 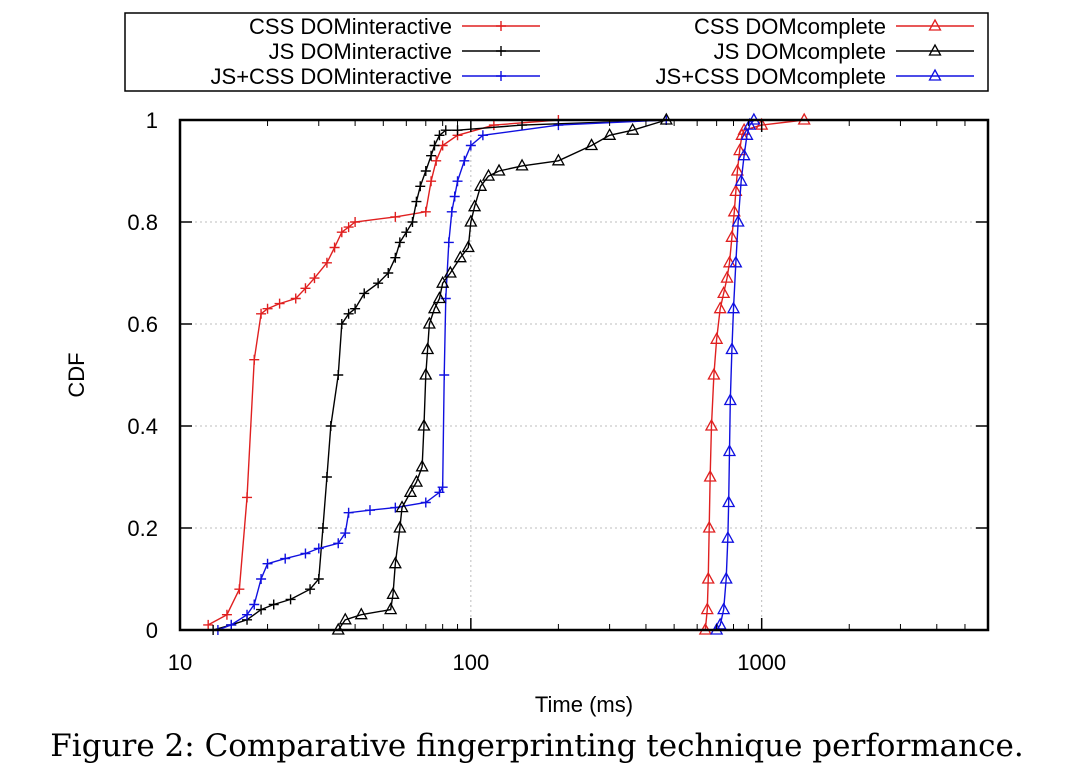 I want to click on legend-label: JS DOMcomplete, so click(x=800, y=51).